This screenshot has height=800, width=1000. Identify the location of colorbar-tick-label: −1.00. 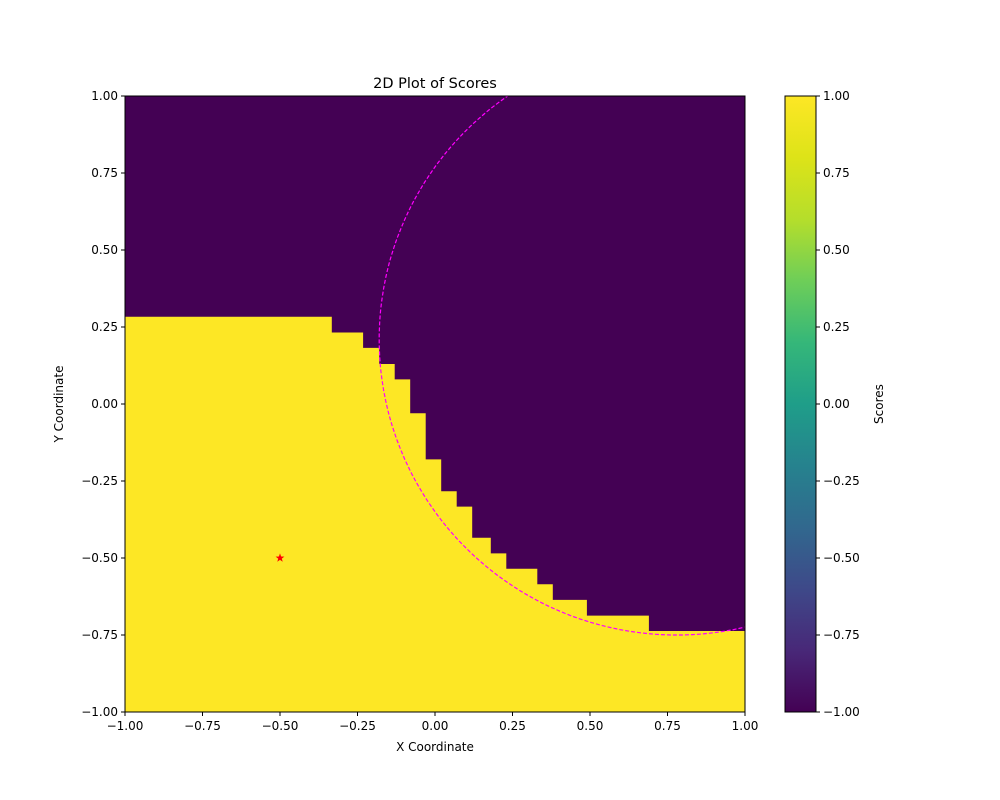
(841, 712).